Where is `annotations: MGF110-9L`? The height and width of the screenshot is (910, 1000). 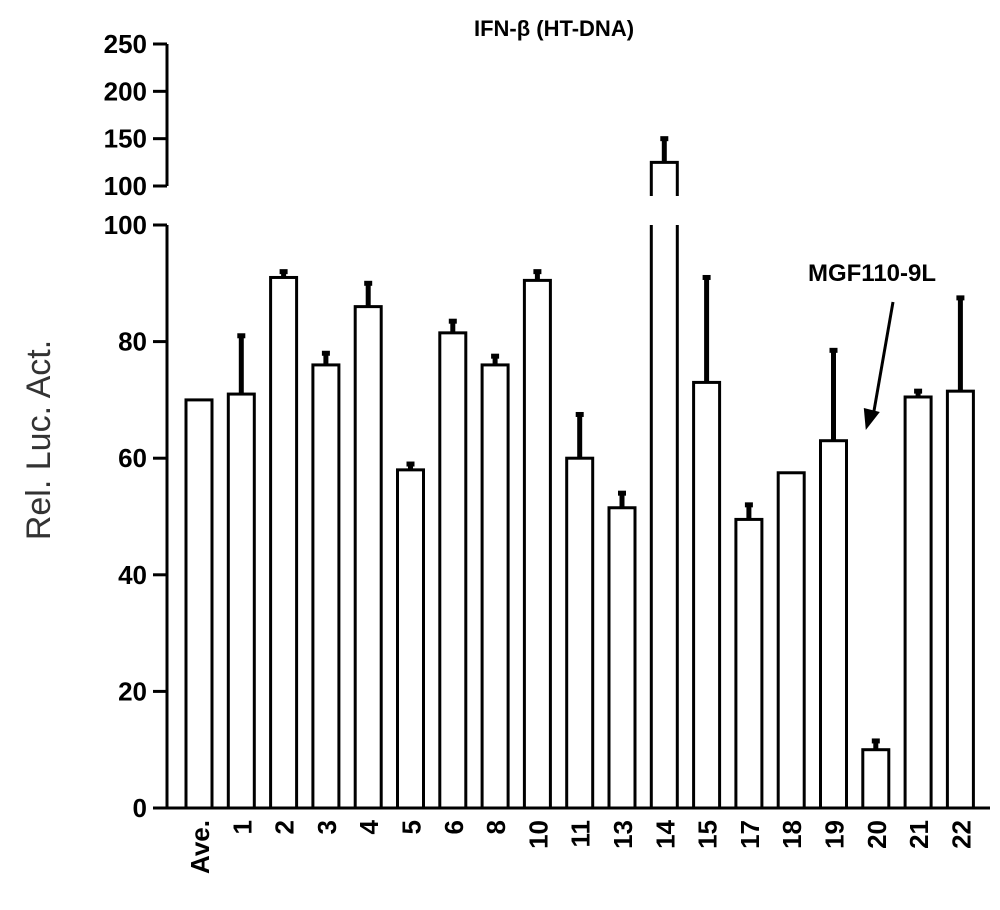 annotations: MGF110-9L is located at coordinates (872, 345).